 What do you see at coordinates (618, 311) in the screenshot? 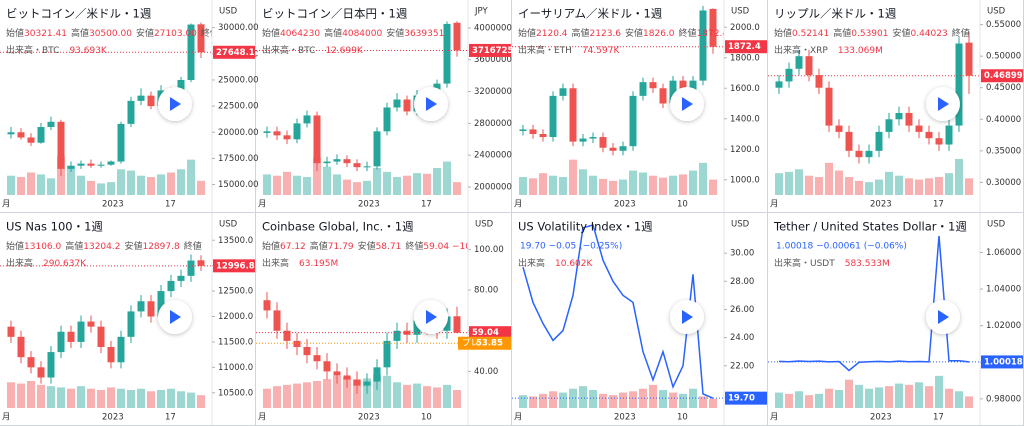
I see `line` at bounding box center [618, 311].